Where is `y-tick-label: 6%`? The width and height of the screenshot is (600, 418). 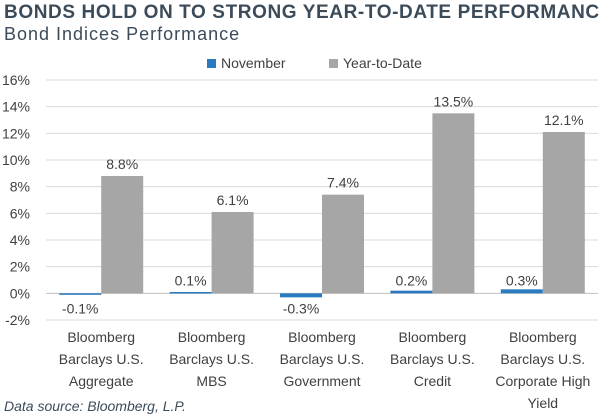 y-tick-label: 6% is located at coordinates (20, 213).